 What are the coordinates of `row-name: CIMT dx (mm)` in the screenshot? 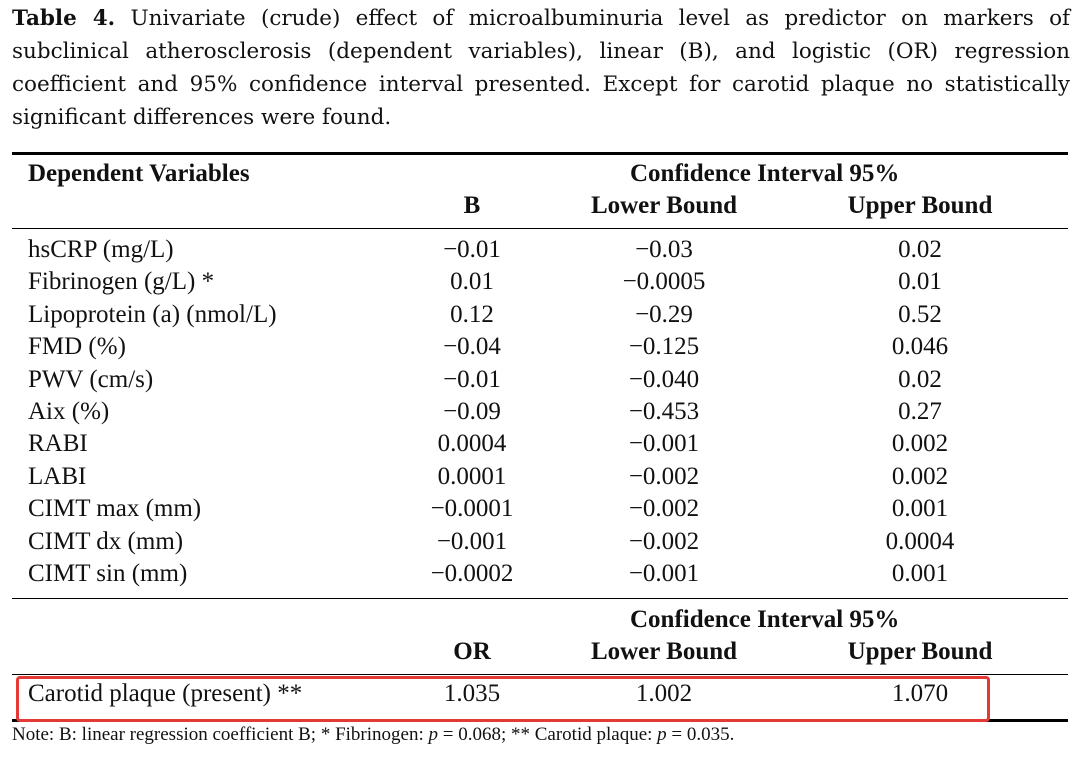 It's located at (106, 541).